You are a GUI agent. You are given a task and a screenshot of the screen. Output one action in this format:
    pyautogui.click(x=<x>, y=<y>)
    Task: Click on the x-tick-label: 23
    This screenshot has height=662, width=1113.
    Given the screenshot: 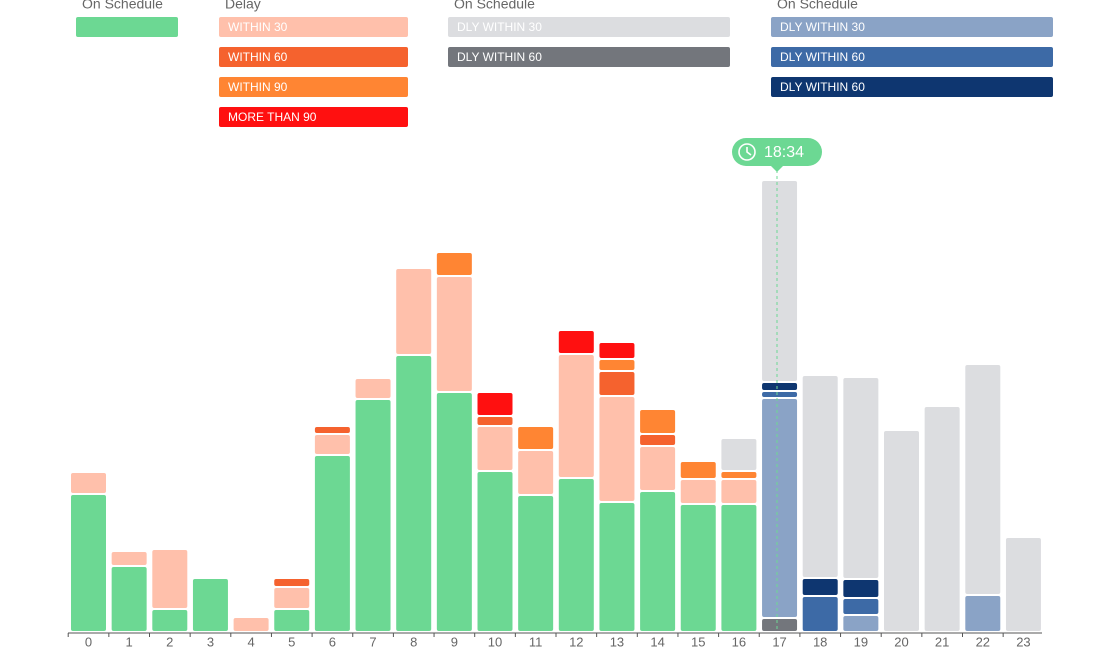 What is the action you would take?
    pyautogui.click(x=1023, y=641)
    